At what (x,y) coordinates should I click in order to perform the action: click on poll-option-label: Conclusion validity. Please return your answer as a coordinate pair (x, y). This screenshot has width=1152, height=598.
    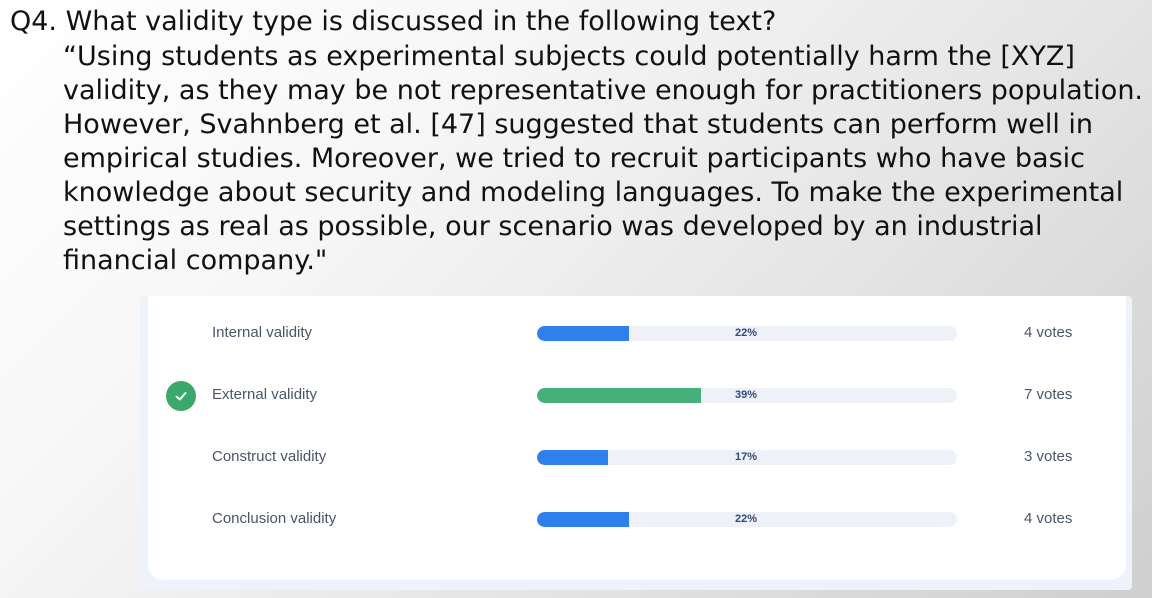
    Looking at the image, I should click on (274, 518).